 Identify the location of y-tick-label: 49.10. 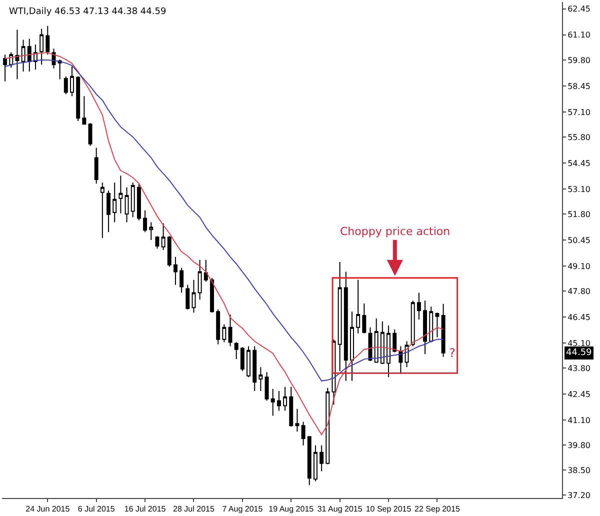
(579, 266).